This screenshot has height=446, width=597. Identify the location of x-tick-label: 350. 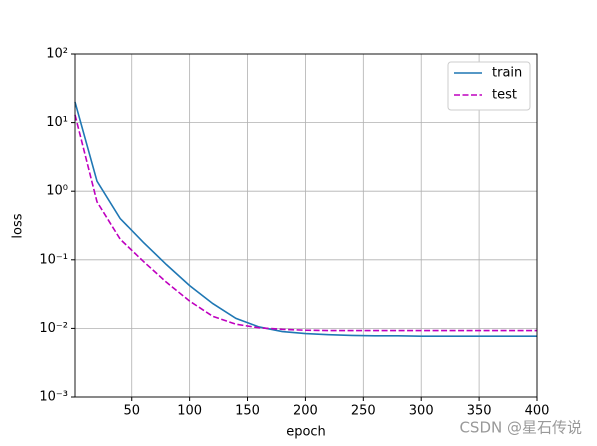
(479, 411).